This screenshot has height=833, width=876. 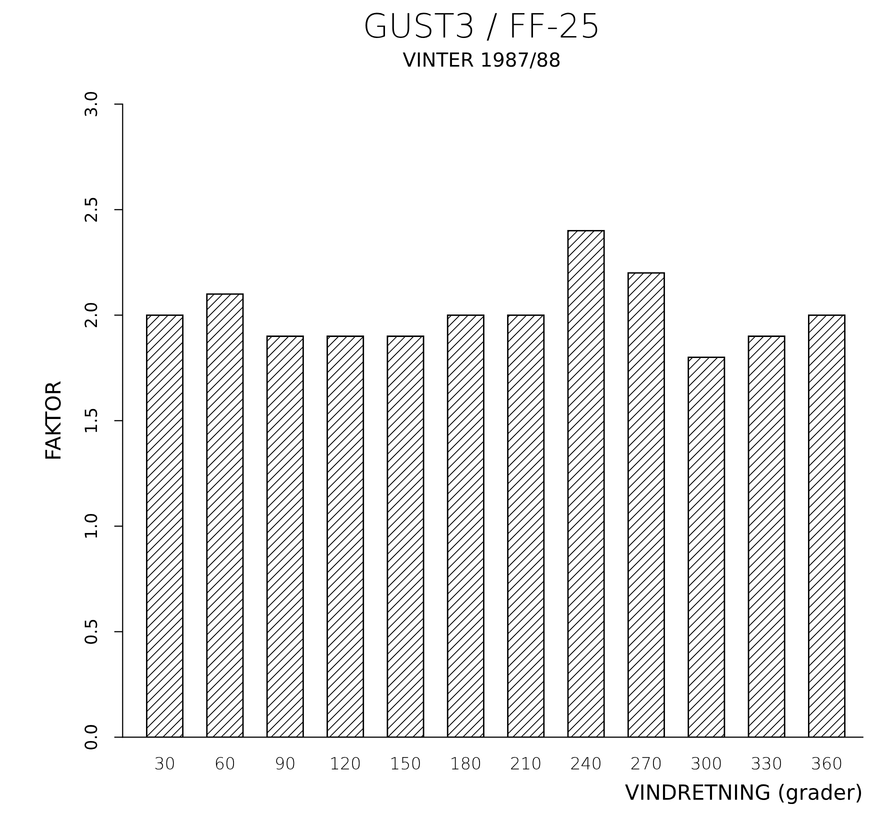 I want to click on x-tick-label: 240, so click(x=585, y=763).